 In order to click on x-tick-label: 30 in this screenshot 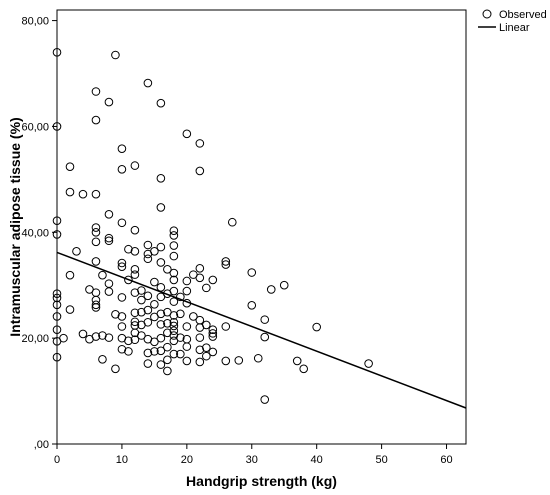, I will do `click(252, 460)`.